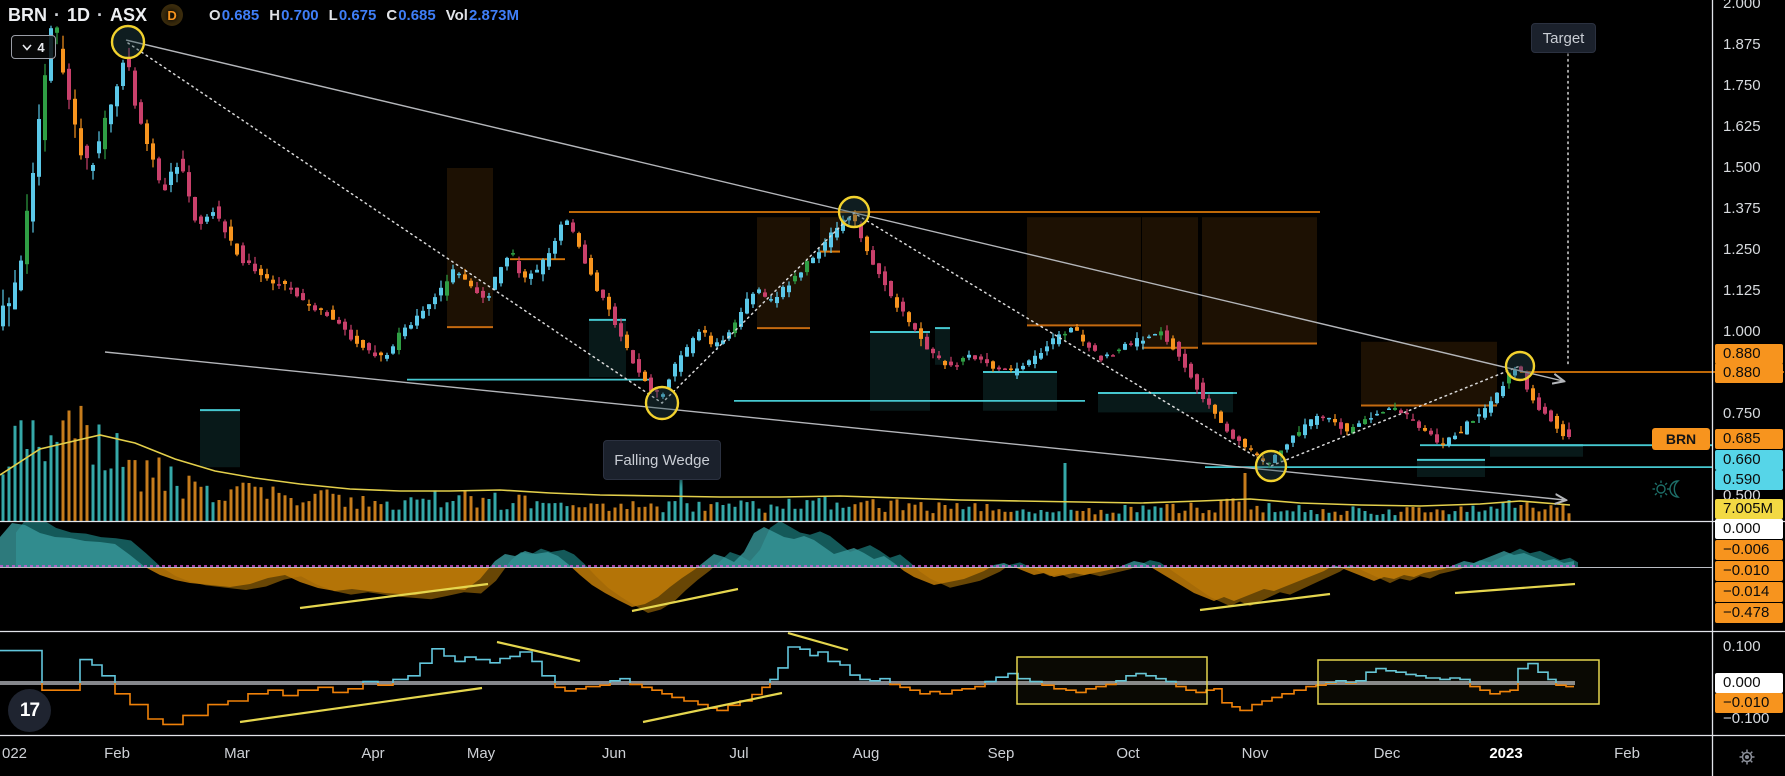 The height and width of the screenshot is (776, 1785). I want to click on price-tick-label: 1.500, so click(1742, 167).